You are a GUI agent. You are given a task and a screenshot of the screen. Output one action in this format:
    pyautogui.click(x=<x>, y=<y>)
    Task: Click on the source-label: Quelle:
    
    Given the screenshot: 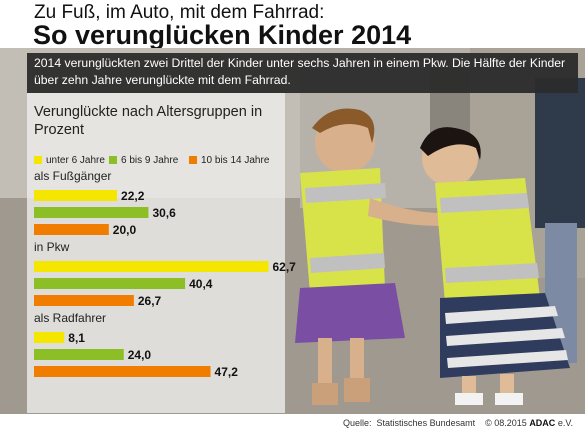 What is the action you would take?
    pyautogui.click(x=357, y=423)
    